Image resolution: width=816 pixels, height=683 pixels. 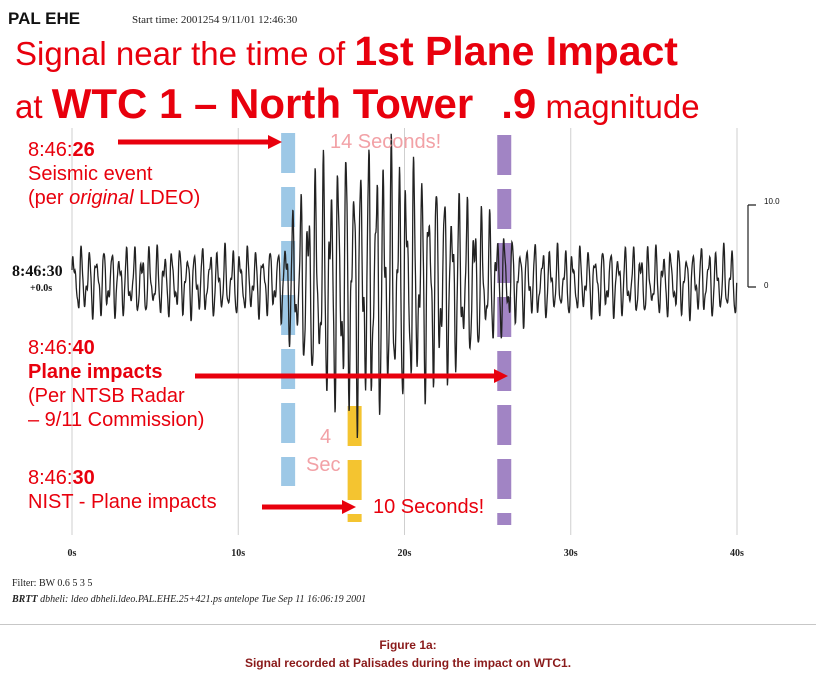 What do you see at coordinates (323, 465) in the screenshot?
I see `interval-sec-label: Sec` at bounding box center [323, 465].